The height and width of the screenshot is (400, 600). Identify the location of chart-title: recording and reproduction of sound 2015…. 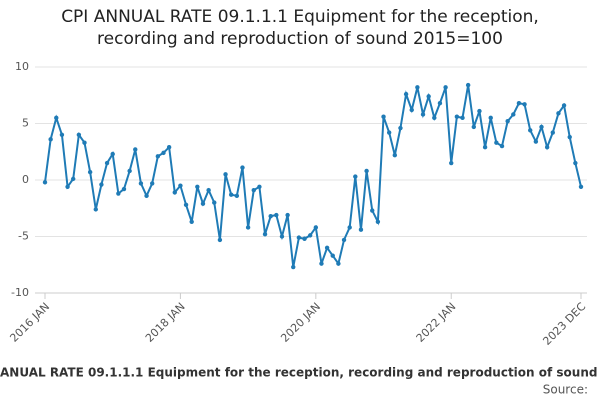
(300, 39).